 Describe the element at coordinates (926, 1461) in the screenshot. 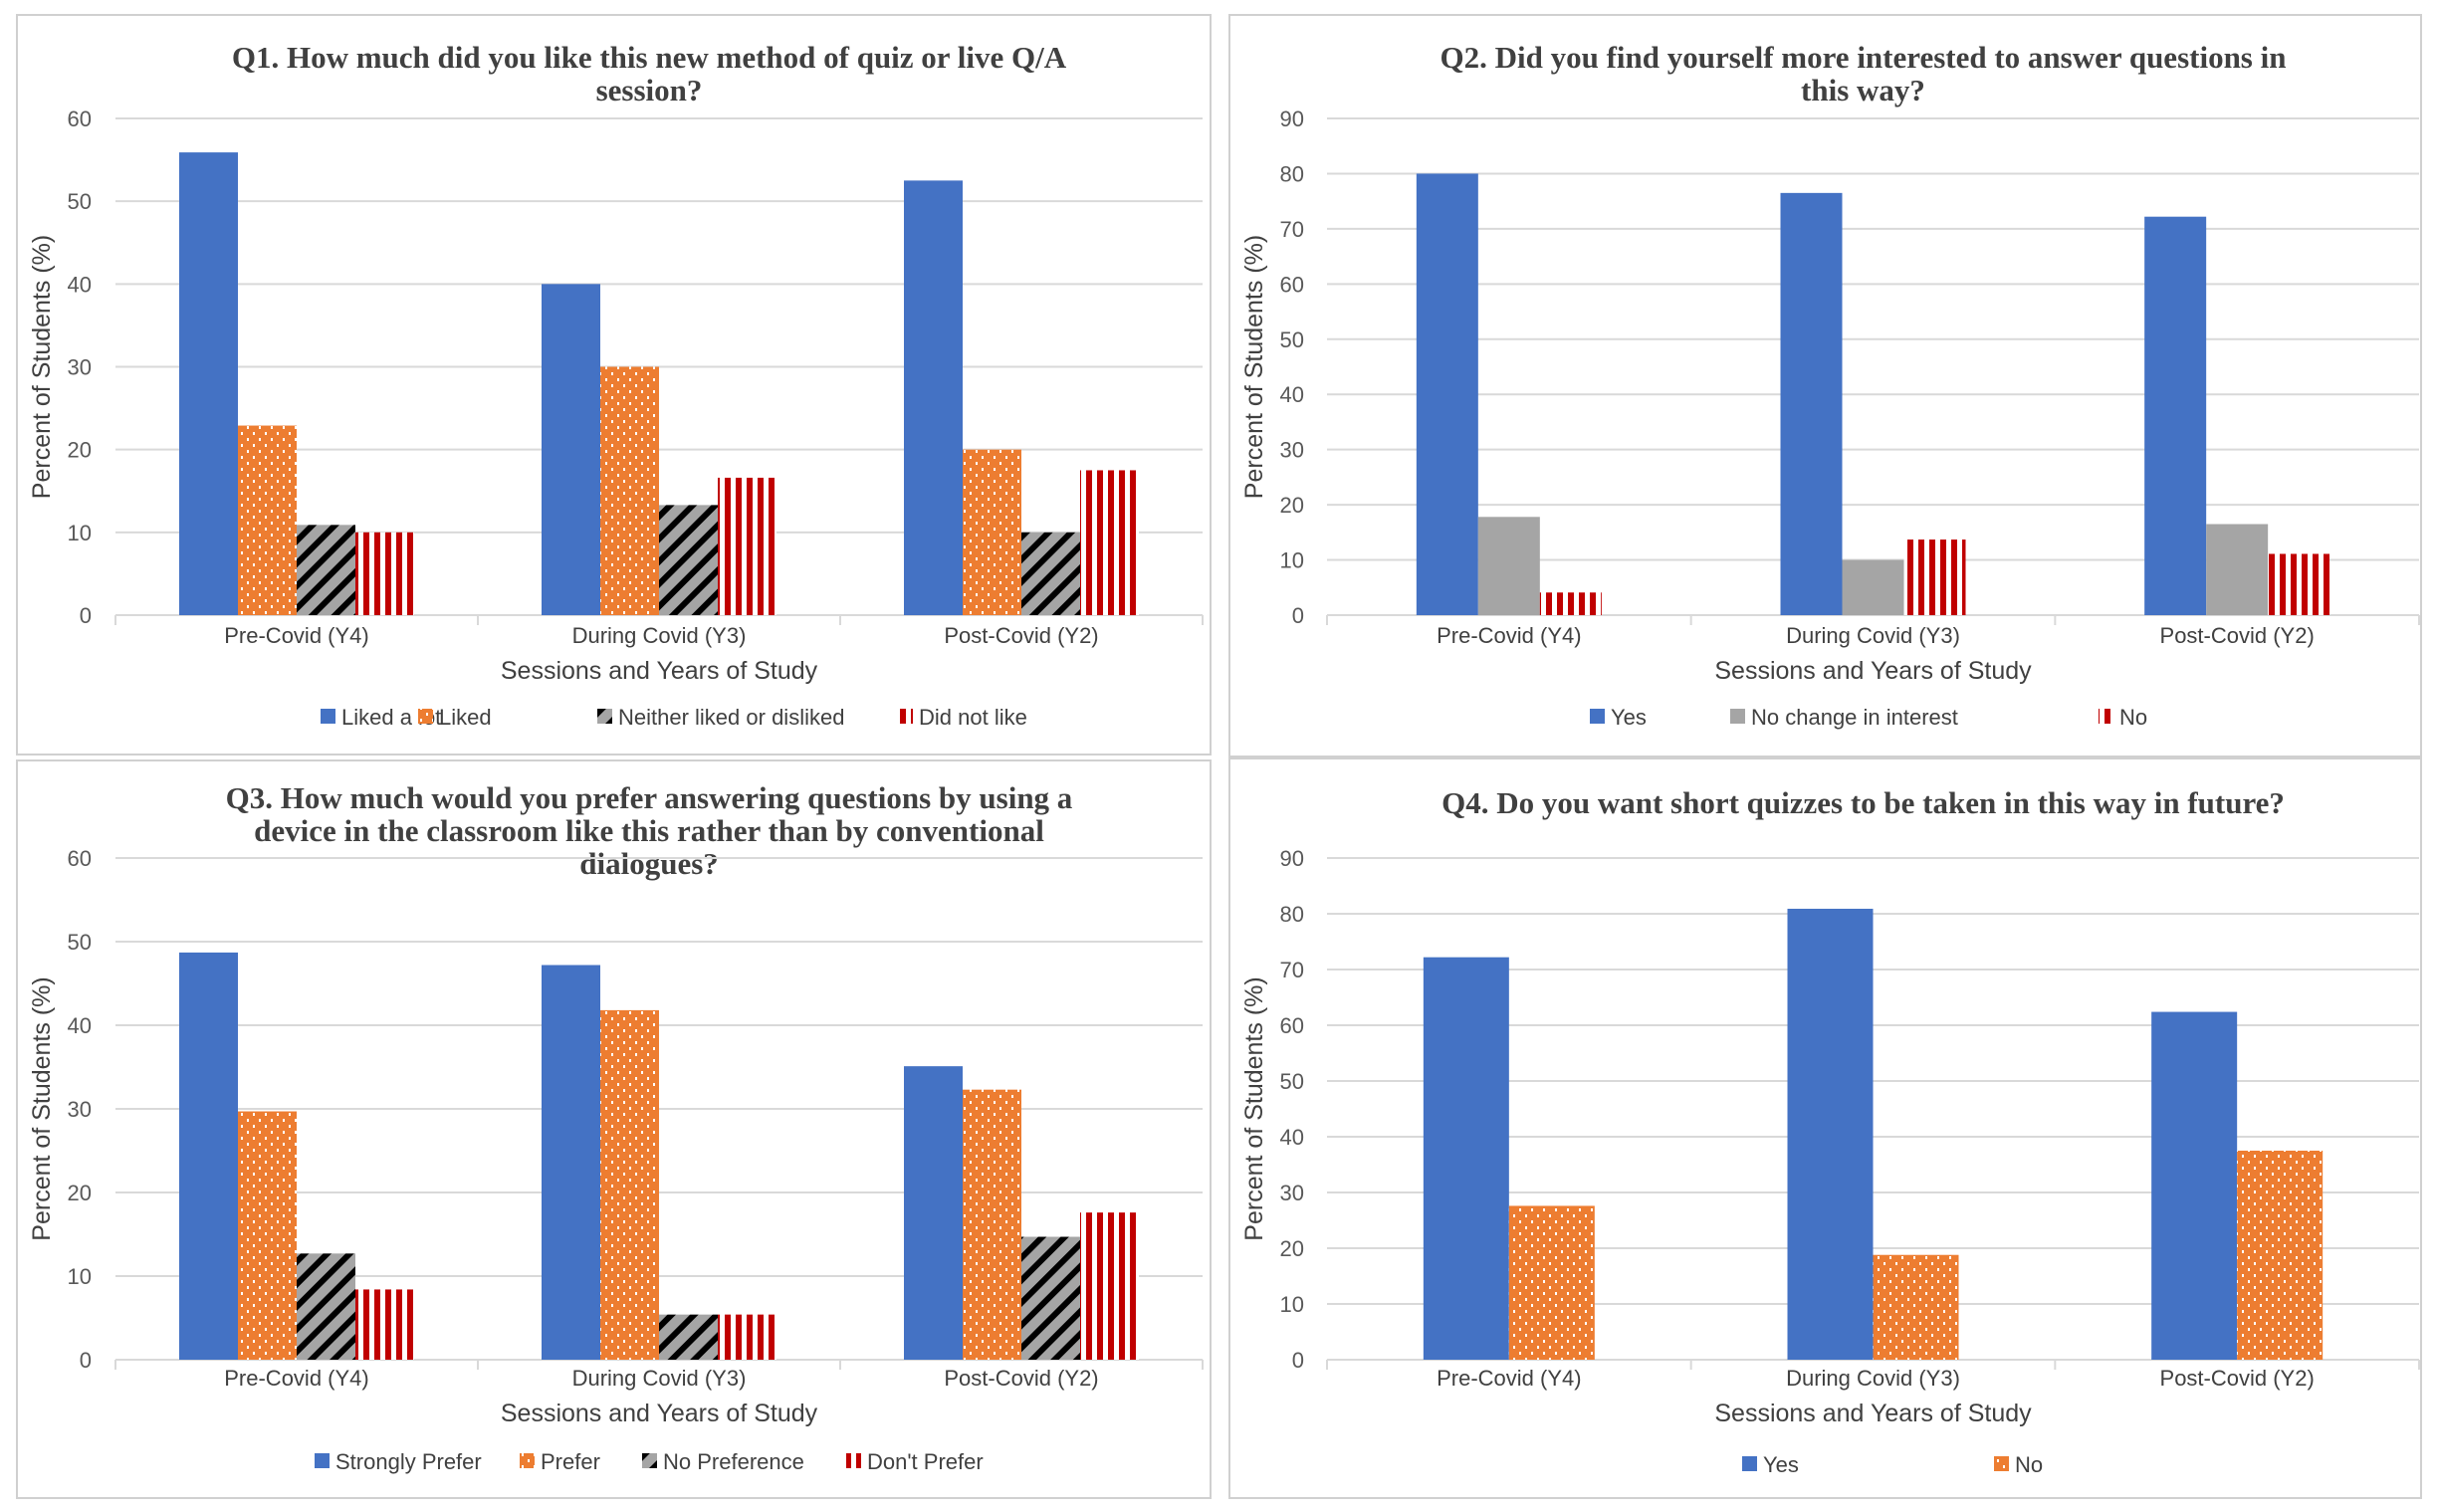

I see `legend-label: Don't Prefer` at that location.